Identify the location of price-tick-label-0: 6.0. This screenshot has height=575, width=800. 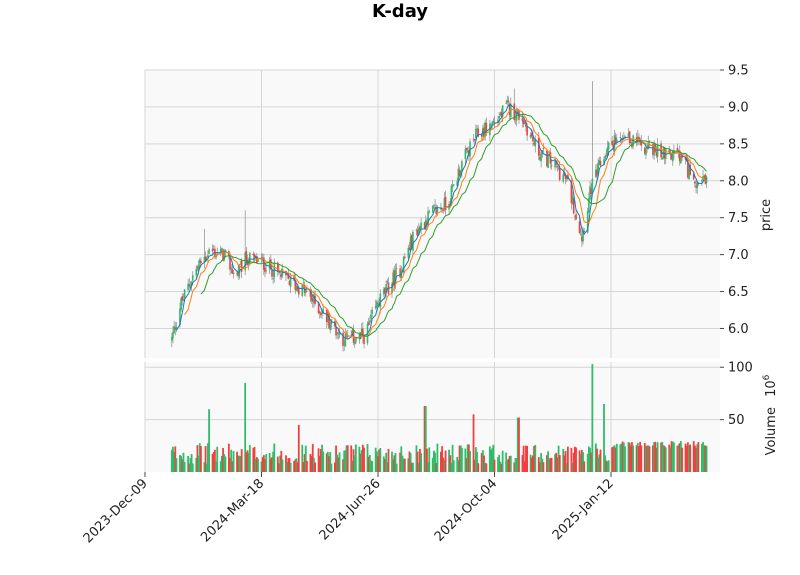
(738, 329).